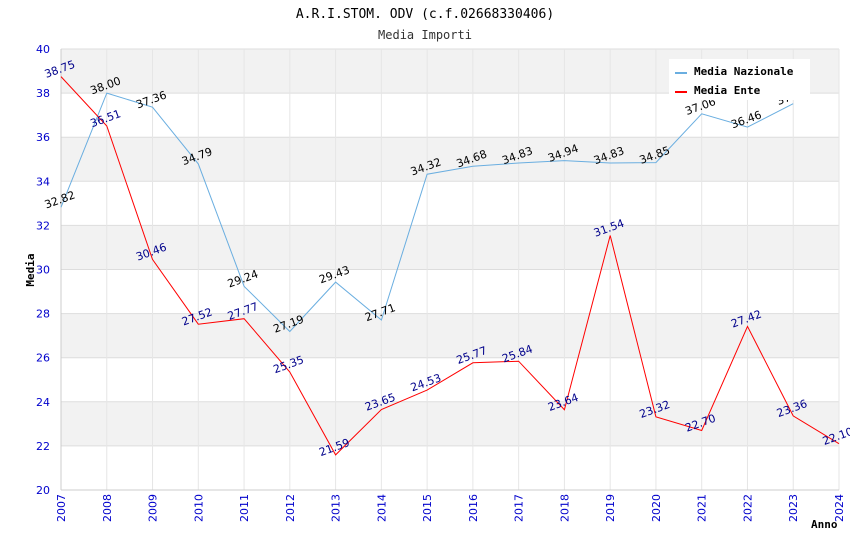 The image size is (850, 550). What do you see at coordinates (839, 508) in the screenshot?
I see `x-tick-label: 2024` at bounding box center [839, 508].